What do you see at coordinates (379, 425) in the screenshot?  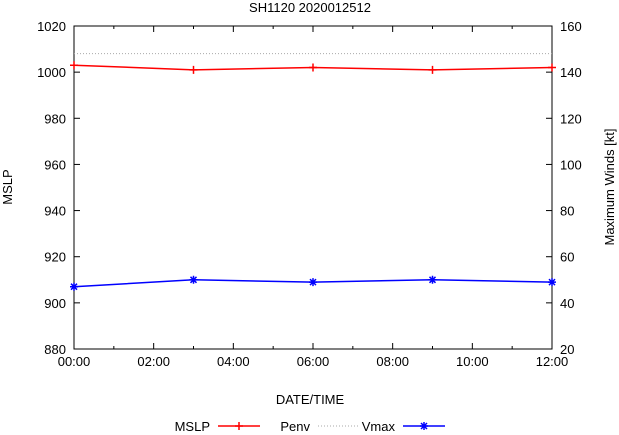 I see `legend-label-vmax: Vmax` at bounding box center [379, 425].